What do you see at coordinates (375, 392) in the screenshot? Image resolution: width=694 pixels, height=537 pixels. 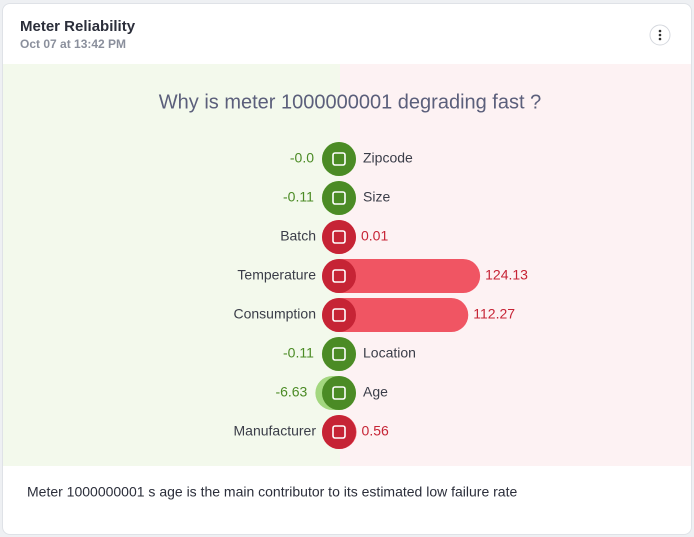 I see `category-label: Age` at bounding box center [375, 392].